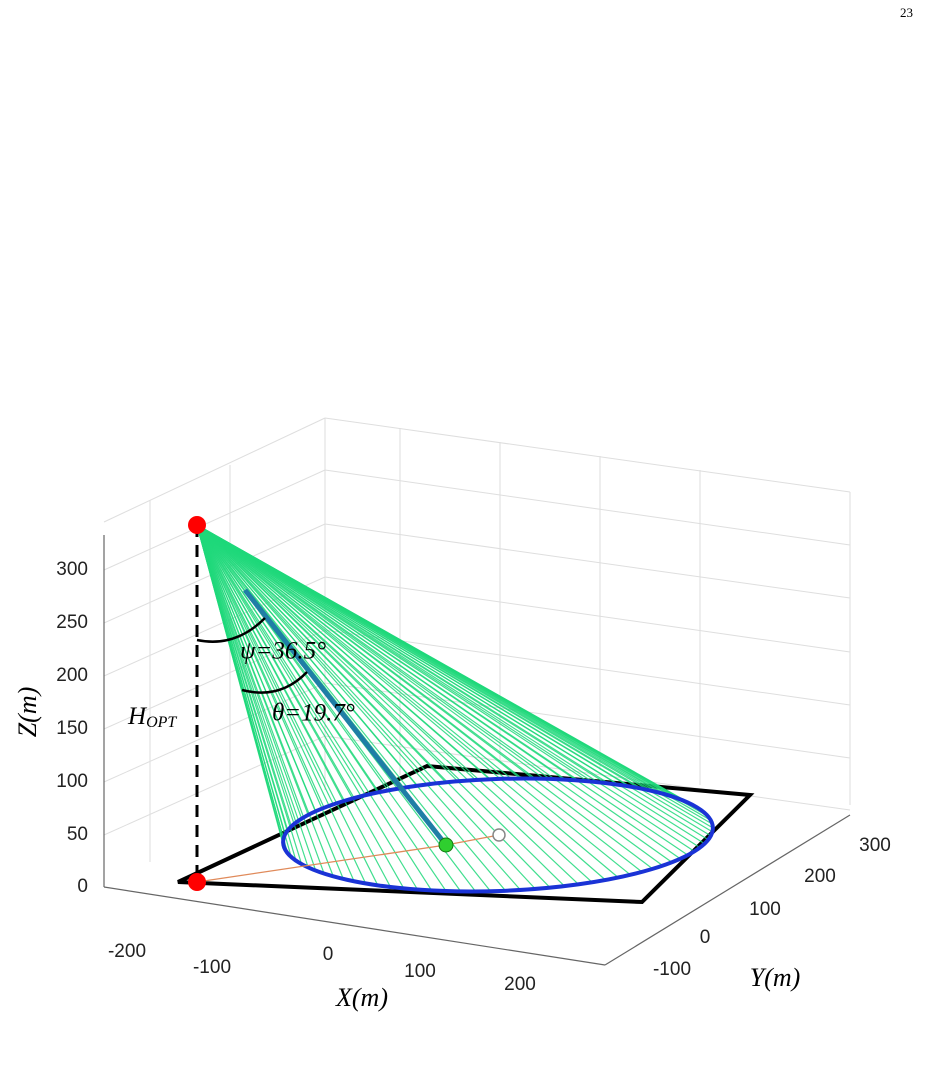 This screenshot has width=936, height=1078. Describe the element at coordinates (197, 882) in the screenshot. I see `ground-point` at that location.